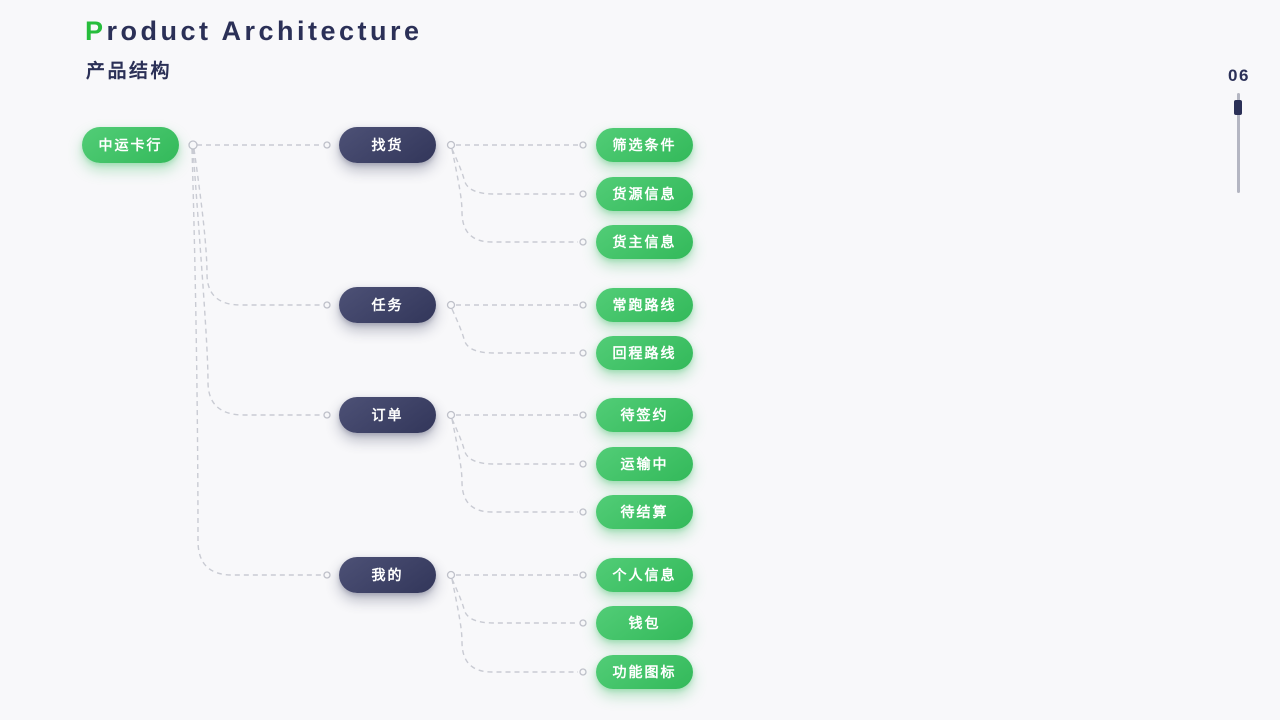 Image resolution: width=1280 pixels, height=720 pixels. What do you see at coordinates (644, 575) in the screenshot?
I see `leaf-node-personal-info: 个人信息` at bounding box center [644, 575].